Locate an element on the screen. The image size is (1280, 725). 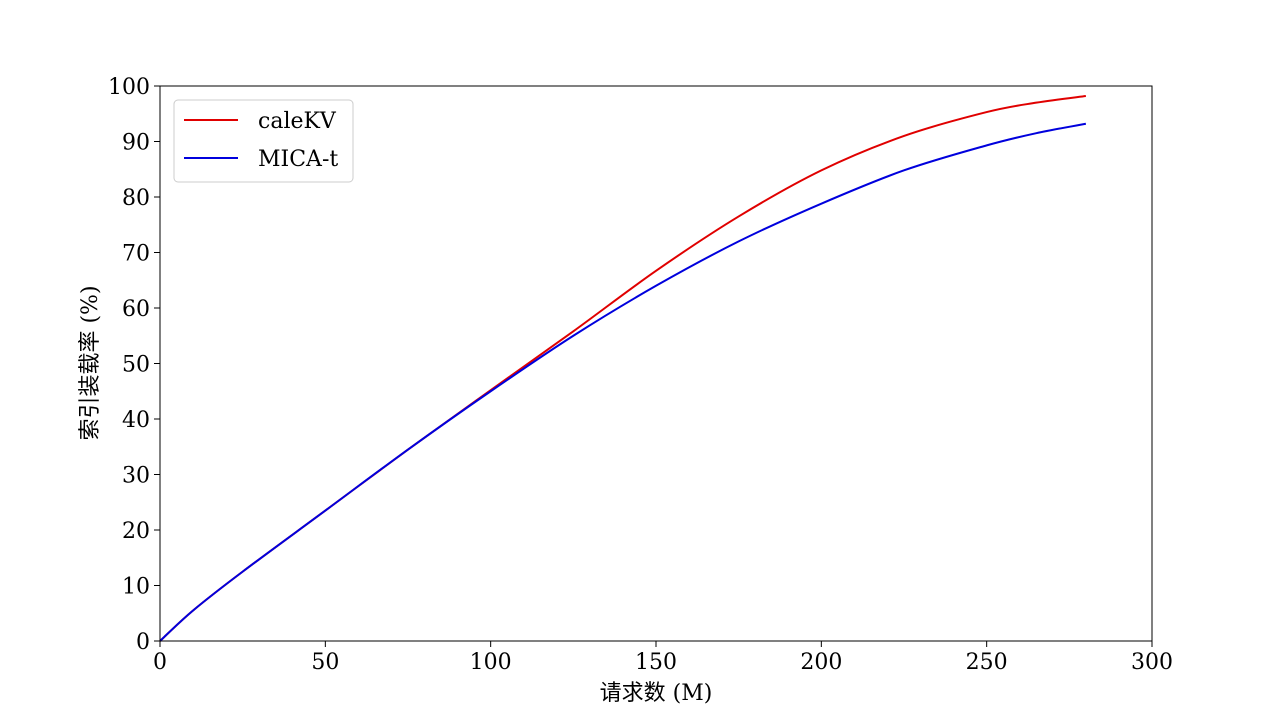
y-tick-label: 80 is located at coordinates (136, 198).